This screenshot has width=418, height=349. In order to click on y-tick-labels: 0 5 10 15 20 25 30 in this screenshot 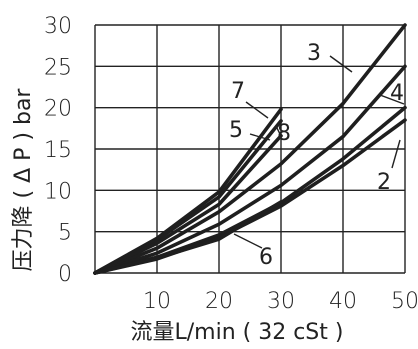, I will do `click(58, 150)`.